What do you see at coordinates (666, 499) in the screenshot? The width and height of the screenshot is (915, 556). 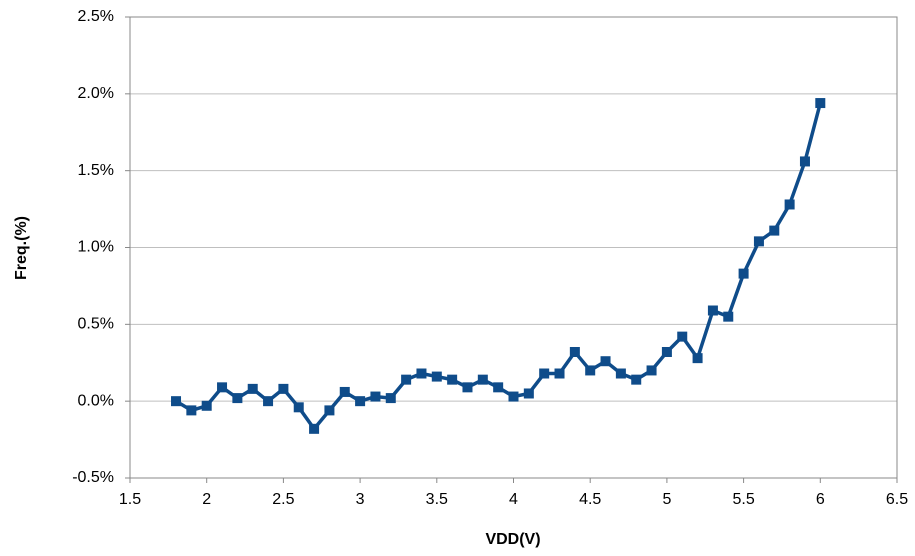 I see `x-tick-label: 5` at bounding box center [666, 499].